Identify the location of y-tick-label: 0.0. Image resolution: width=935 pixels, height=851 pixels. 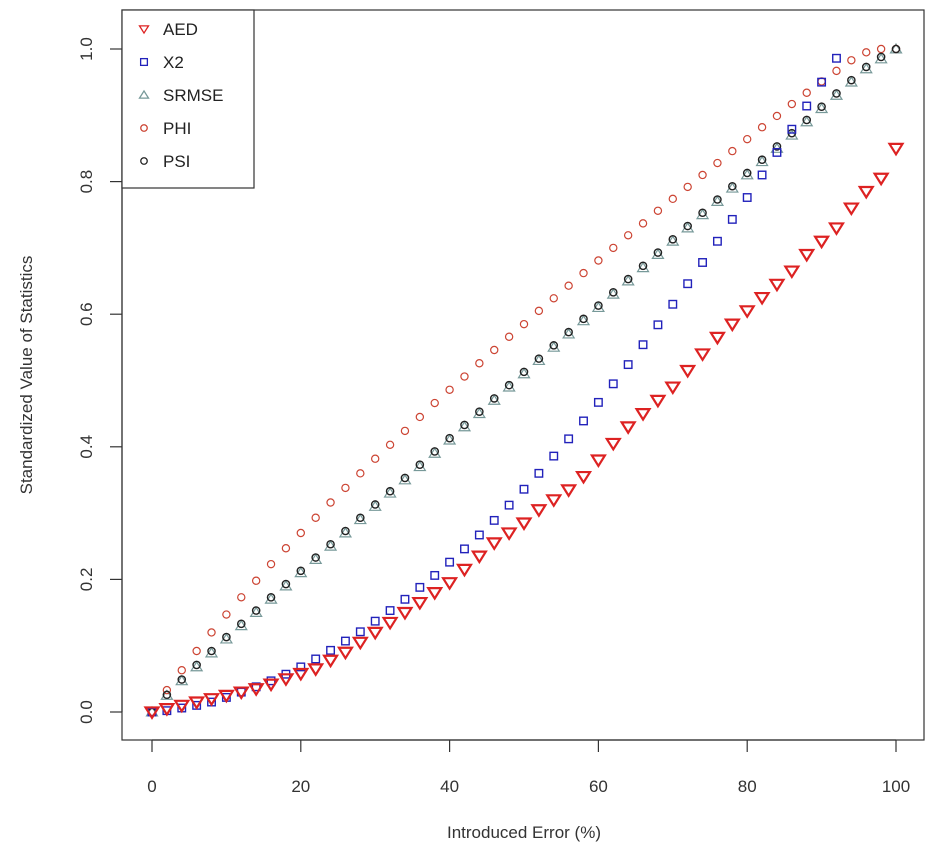
(86, 712).